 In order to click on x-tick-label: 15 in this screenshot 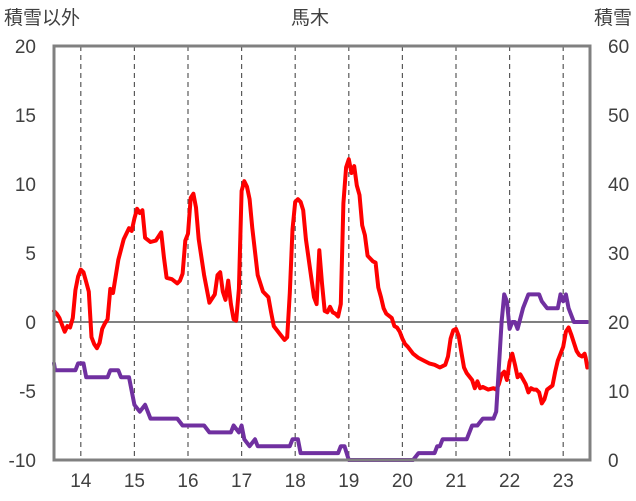, I will do `click(134, 481)`.